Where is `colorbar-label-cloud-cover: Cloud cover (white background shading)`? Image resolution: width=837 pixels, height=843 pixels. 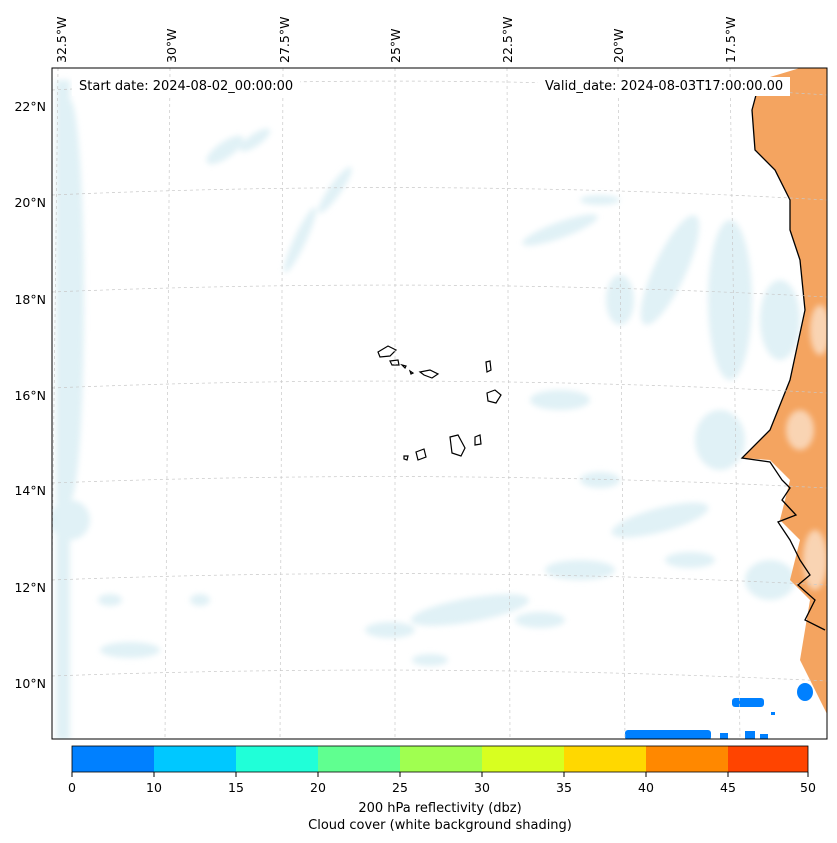
colorbar-label-cloud-cover: Cloud cover (white background shading) is located at coordinates (440, 825).